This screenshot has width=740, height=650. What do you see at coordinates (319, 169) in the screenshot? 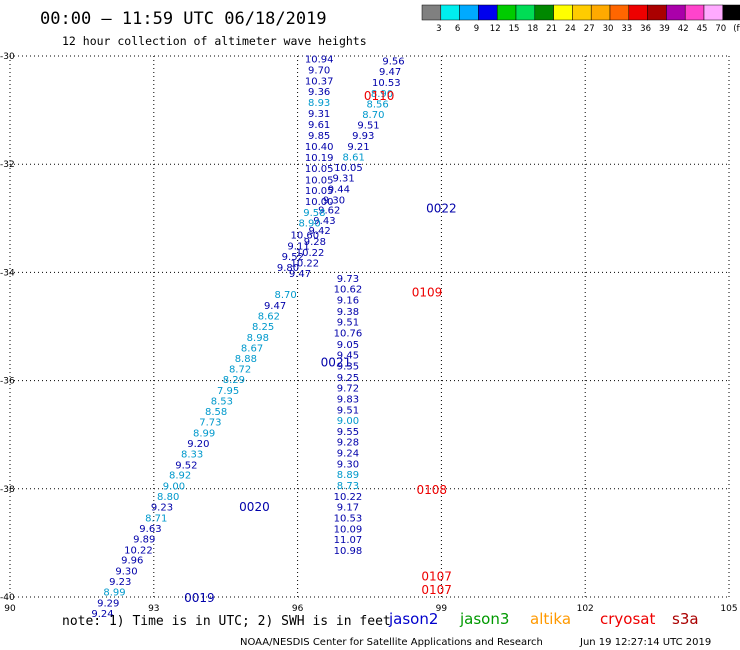
I see `wave-height-point: 10.05` at bounding box center [319, 169].